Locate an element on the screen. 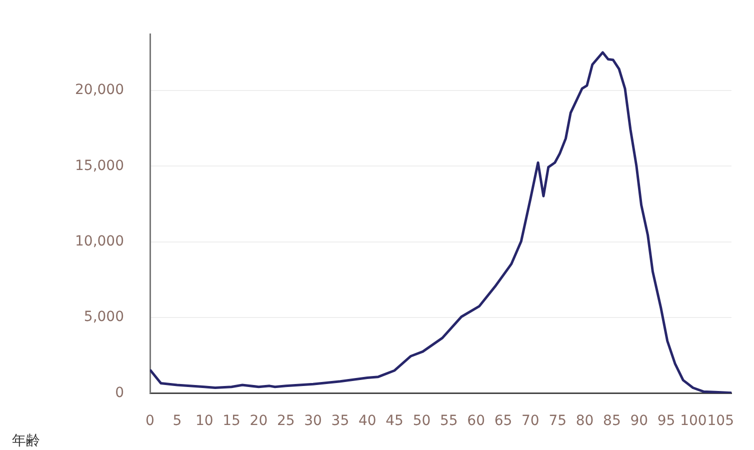 The width and height of the screenshot is (754, 450). x-tick-label: 100 is located at coordinates (693, 421).